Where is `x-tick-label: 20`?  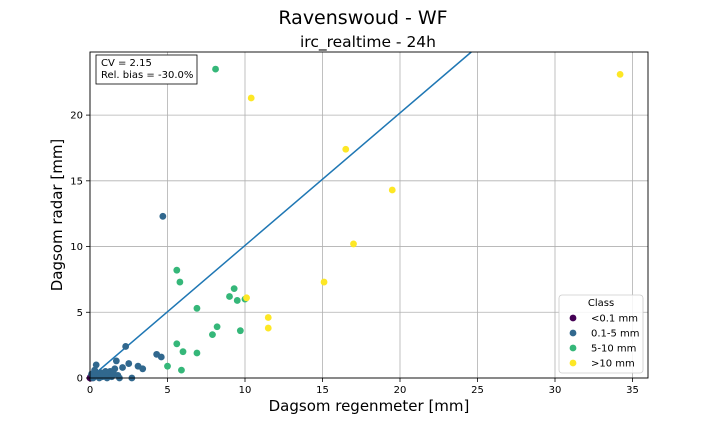
x-tick-label: 20 is located at coordinates (400, 390).